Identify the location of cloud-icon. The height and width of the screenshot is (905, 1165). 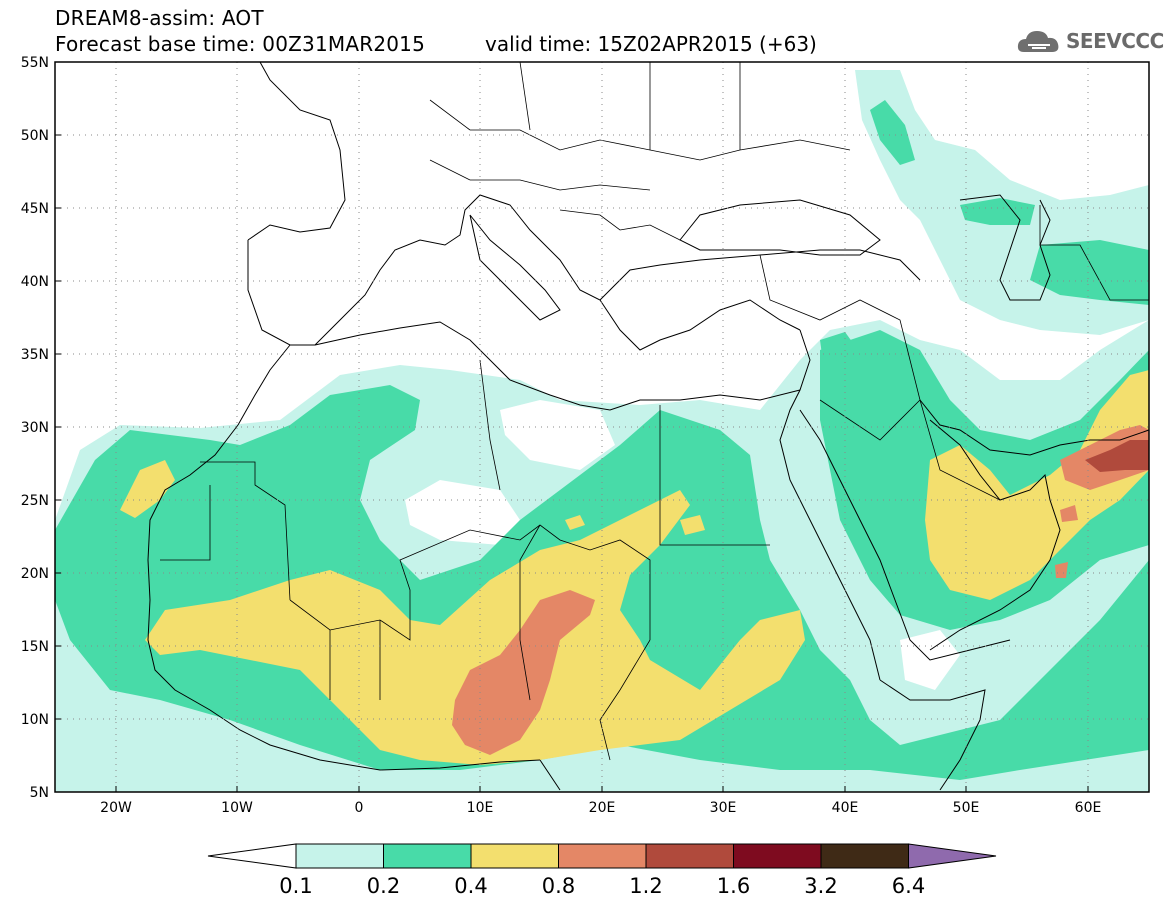
(1038, 41).